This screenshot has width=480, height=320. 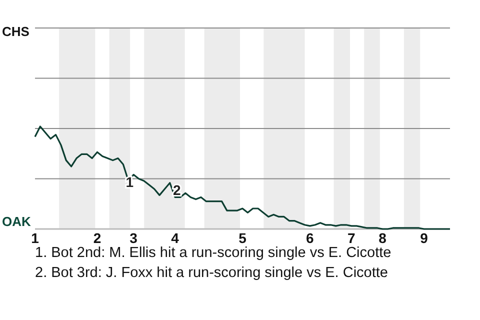 What do you see at coordinates (424, 238) in the screenshot?
I see `x-tick-label: 9` at bounding box center [424, 238].